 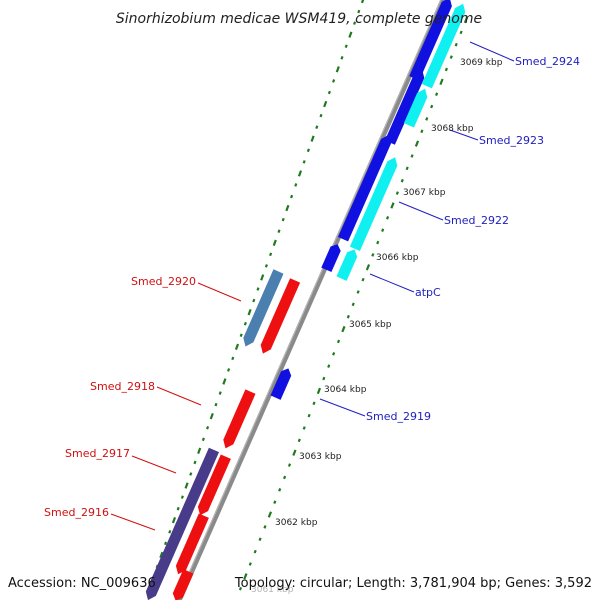 What do you see at coordinates (320, 457) in the screenshot?
I see `ruler-label: 3063 kbp` at bounding box center [320, 457].